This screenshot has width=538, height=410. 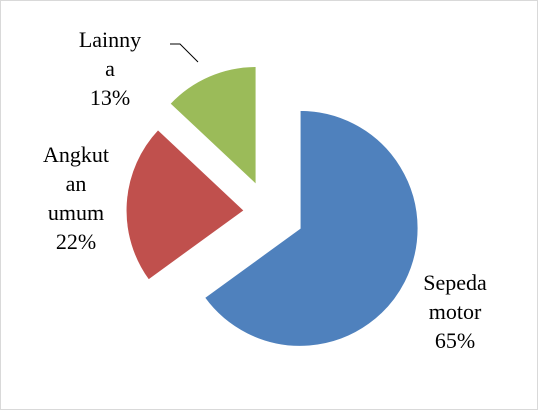 What do you see at coordinates (455, 340) in the screenshot?
I see `slice-value: 65%` at bounding box center [455, 340].